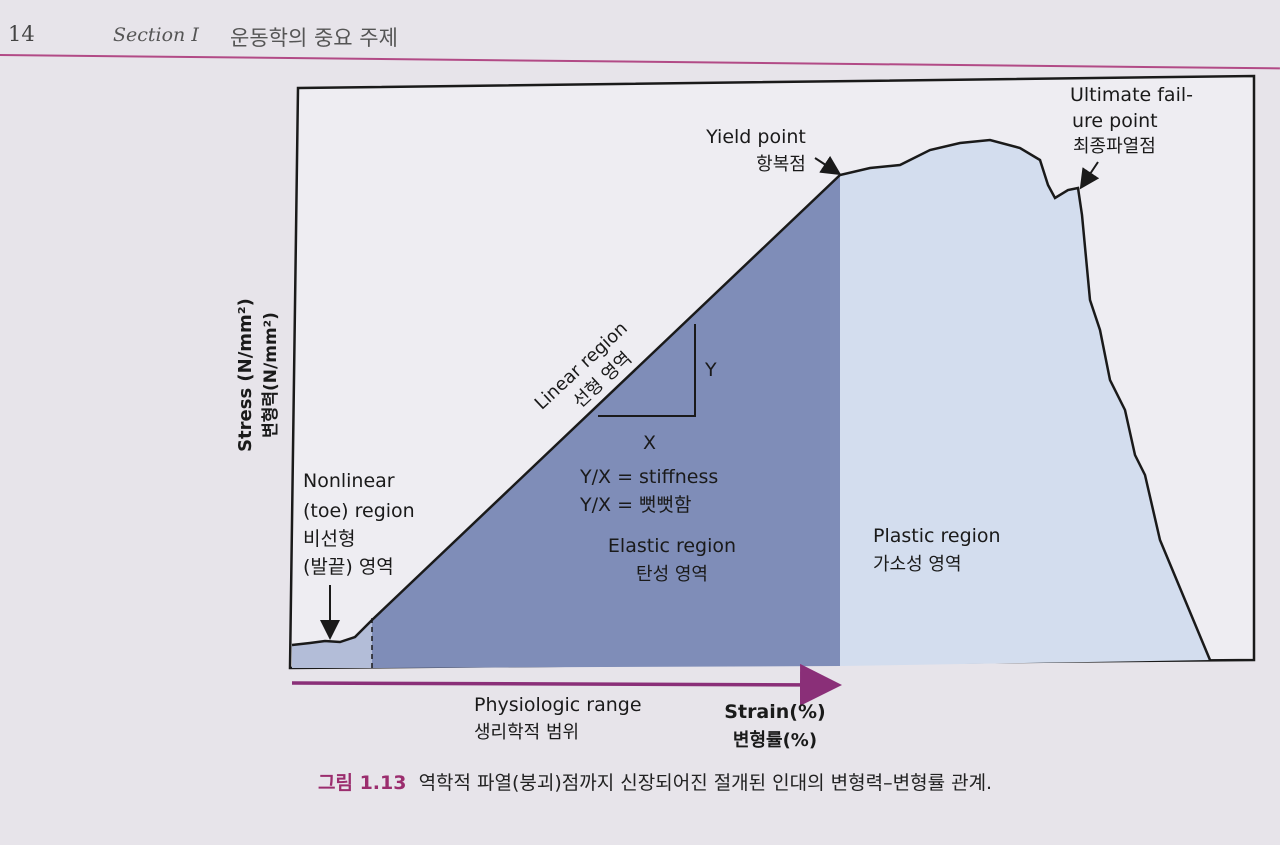 The width and height of the screenshot is (1280, 845). What do you see at coordinates (359, 511) in the screenshot?
I see `toe-region-label-2: (toe) region` at bounding box center [359, 511].